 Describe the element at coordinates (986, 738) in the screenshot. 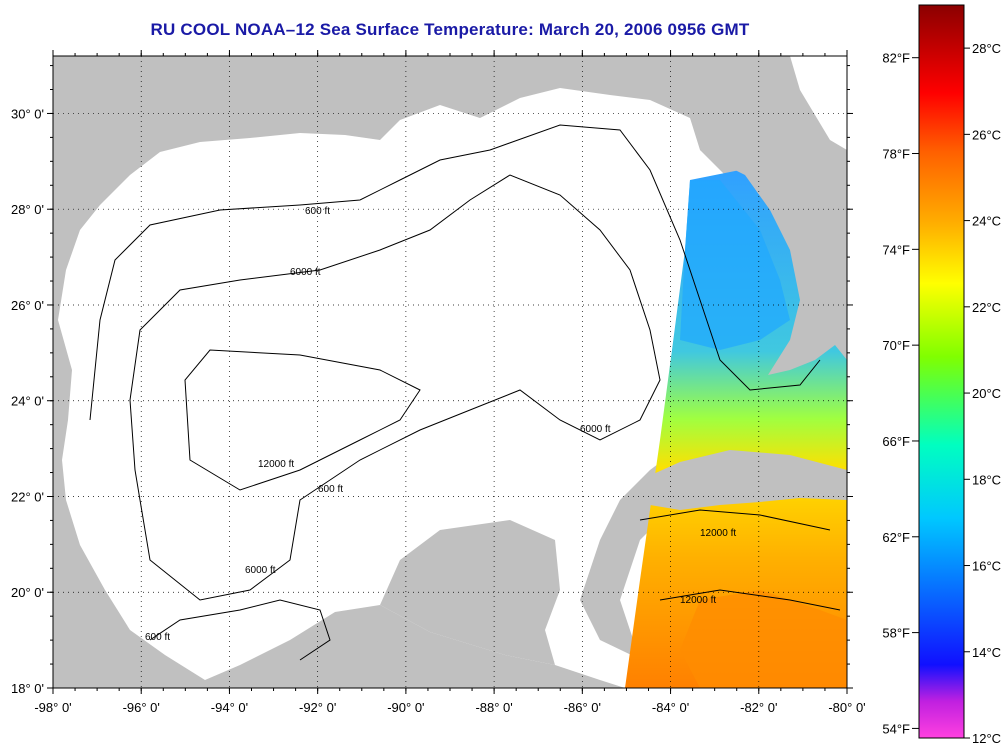

I see `celsius-label: 12°C` at that location.